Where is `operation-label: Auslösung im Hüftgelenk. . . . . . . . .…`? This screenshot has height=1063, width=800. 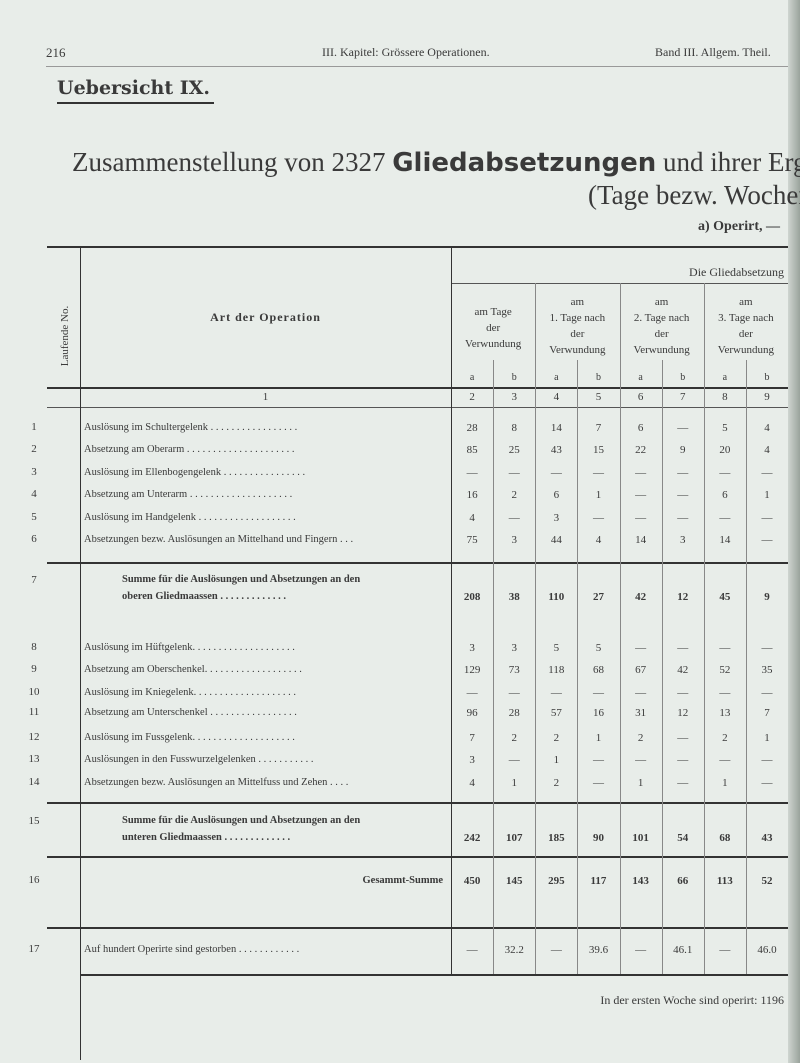
operation-label: Auslösung im Hüftgelenk. . . . . . . . .… is located at coordinates (189, 647).